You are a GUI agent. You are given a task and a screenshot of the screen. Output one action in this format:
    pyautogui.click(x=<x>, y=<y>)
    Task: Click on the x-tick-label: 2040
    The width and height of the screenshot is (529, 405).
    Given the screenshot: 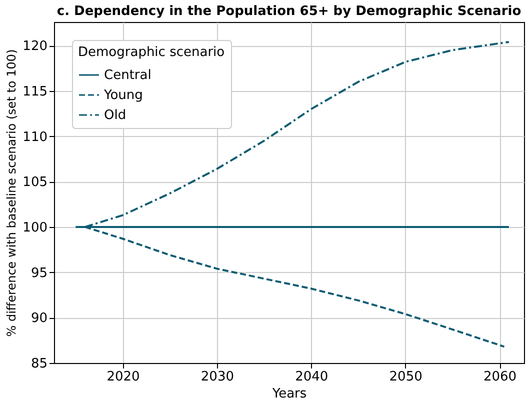 What is the action you would take?
    pyautogui.click(x=311, y=377)
    